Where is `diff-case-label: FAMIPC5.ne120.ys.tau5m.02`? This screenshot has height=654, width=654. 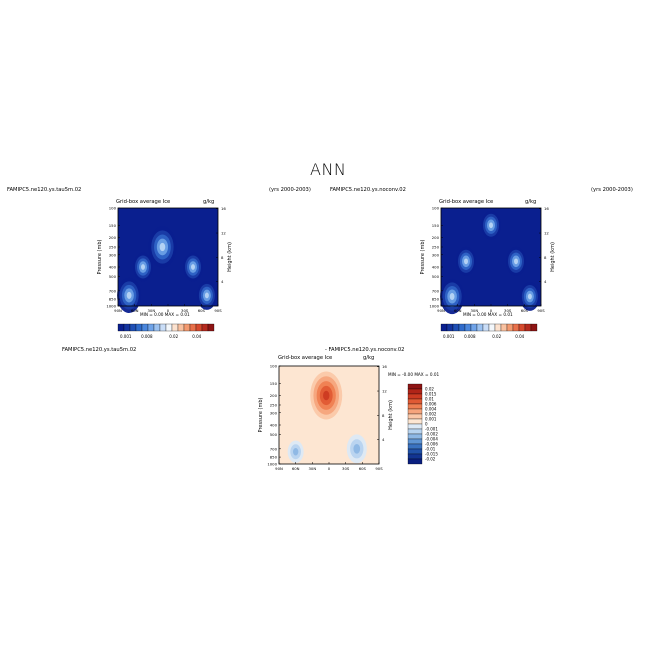
diff-case-label: FAMIPC5.ne120.ys.tau5m.02 is located at coordinates (99, 350).